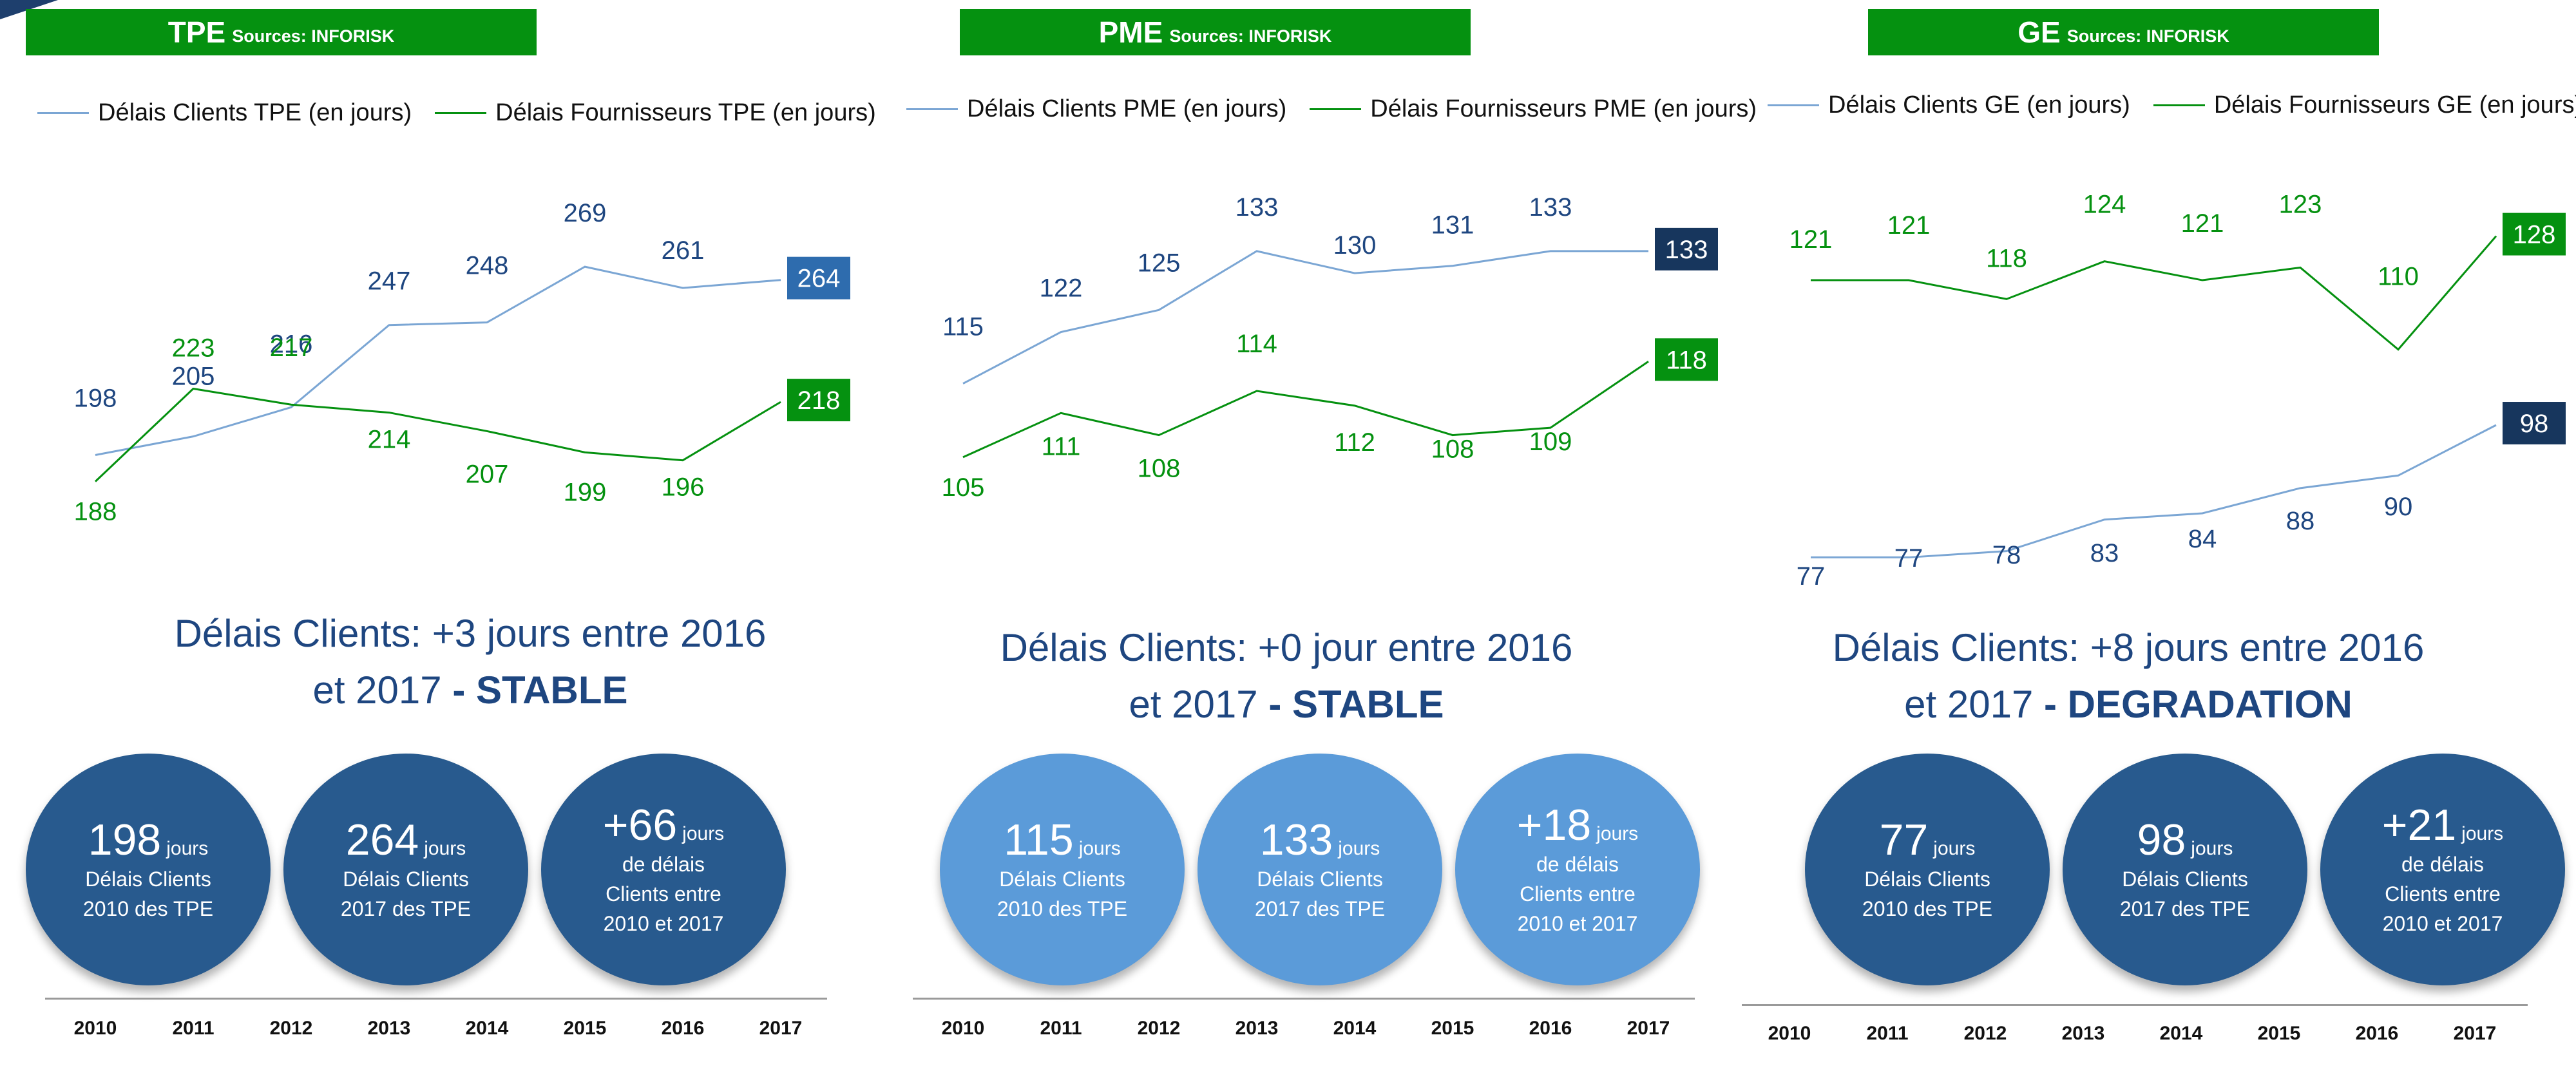  Describe the element at coordinates (2179, 105) in the screenshot. I see `legend-swatch-fournisseurs` at that location.